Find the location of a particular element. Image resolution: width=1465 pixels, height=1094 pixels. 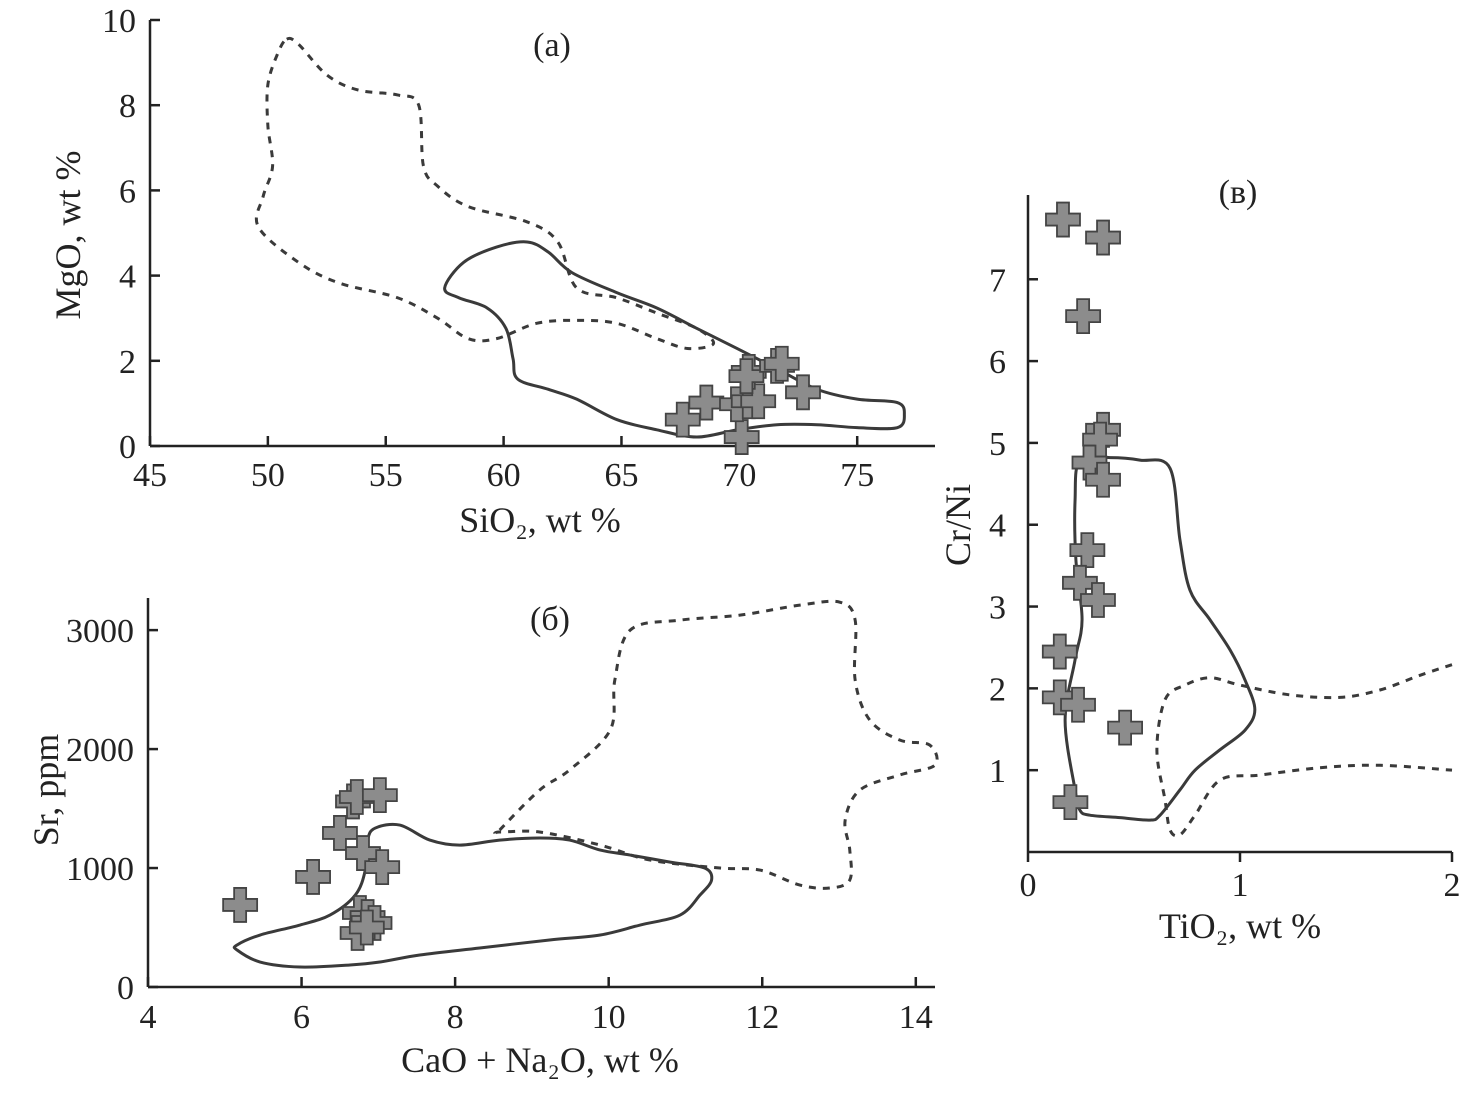

panel-label-b: (б) is located at coordinates (550, 619).